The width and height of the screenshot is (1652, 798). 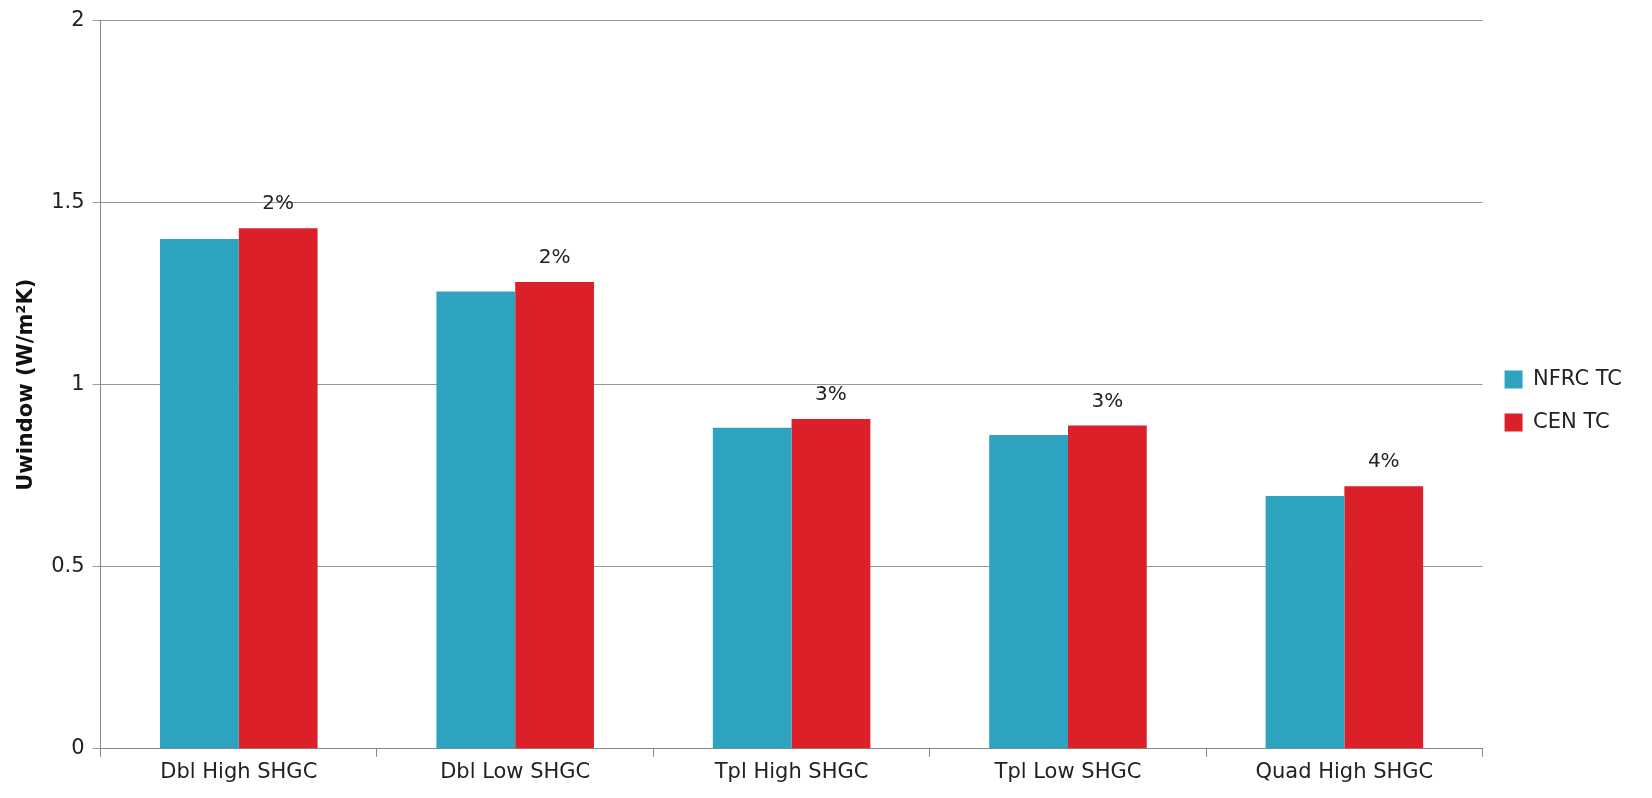 I want to click on x-tick-label: Tpl High SHGC, so click(x=791, y=770).